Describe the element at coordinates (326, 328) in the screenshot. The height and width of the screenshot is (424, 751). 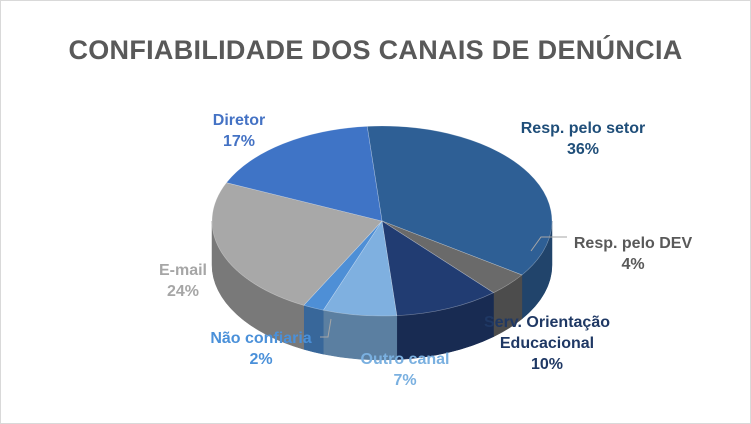
I see `leader-line-nao-confiaria` at that location.